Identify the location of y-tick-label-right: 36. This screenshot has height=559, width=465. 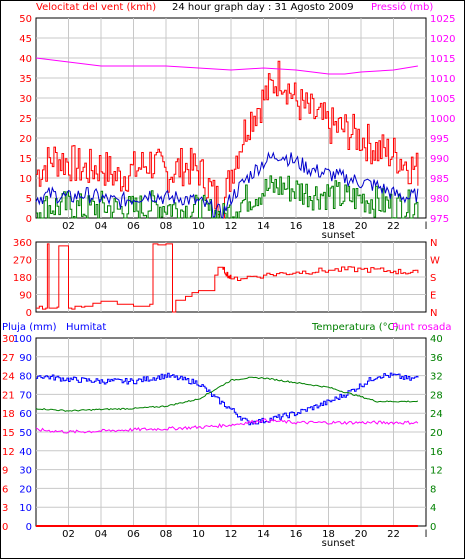
(436, 358).